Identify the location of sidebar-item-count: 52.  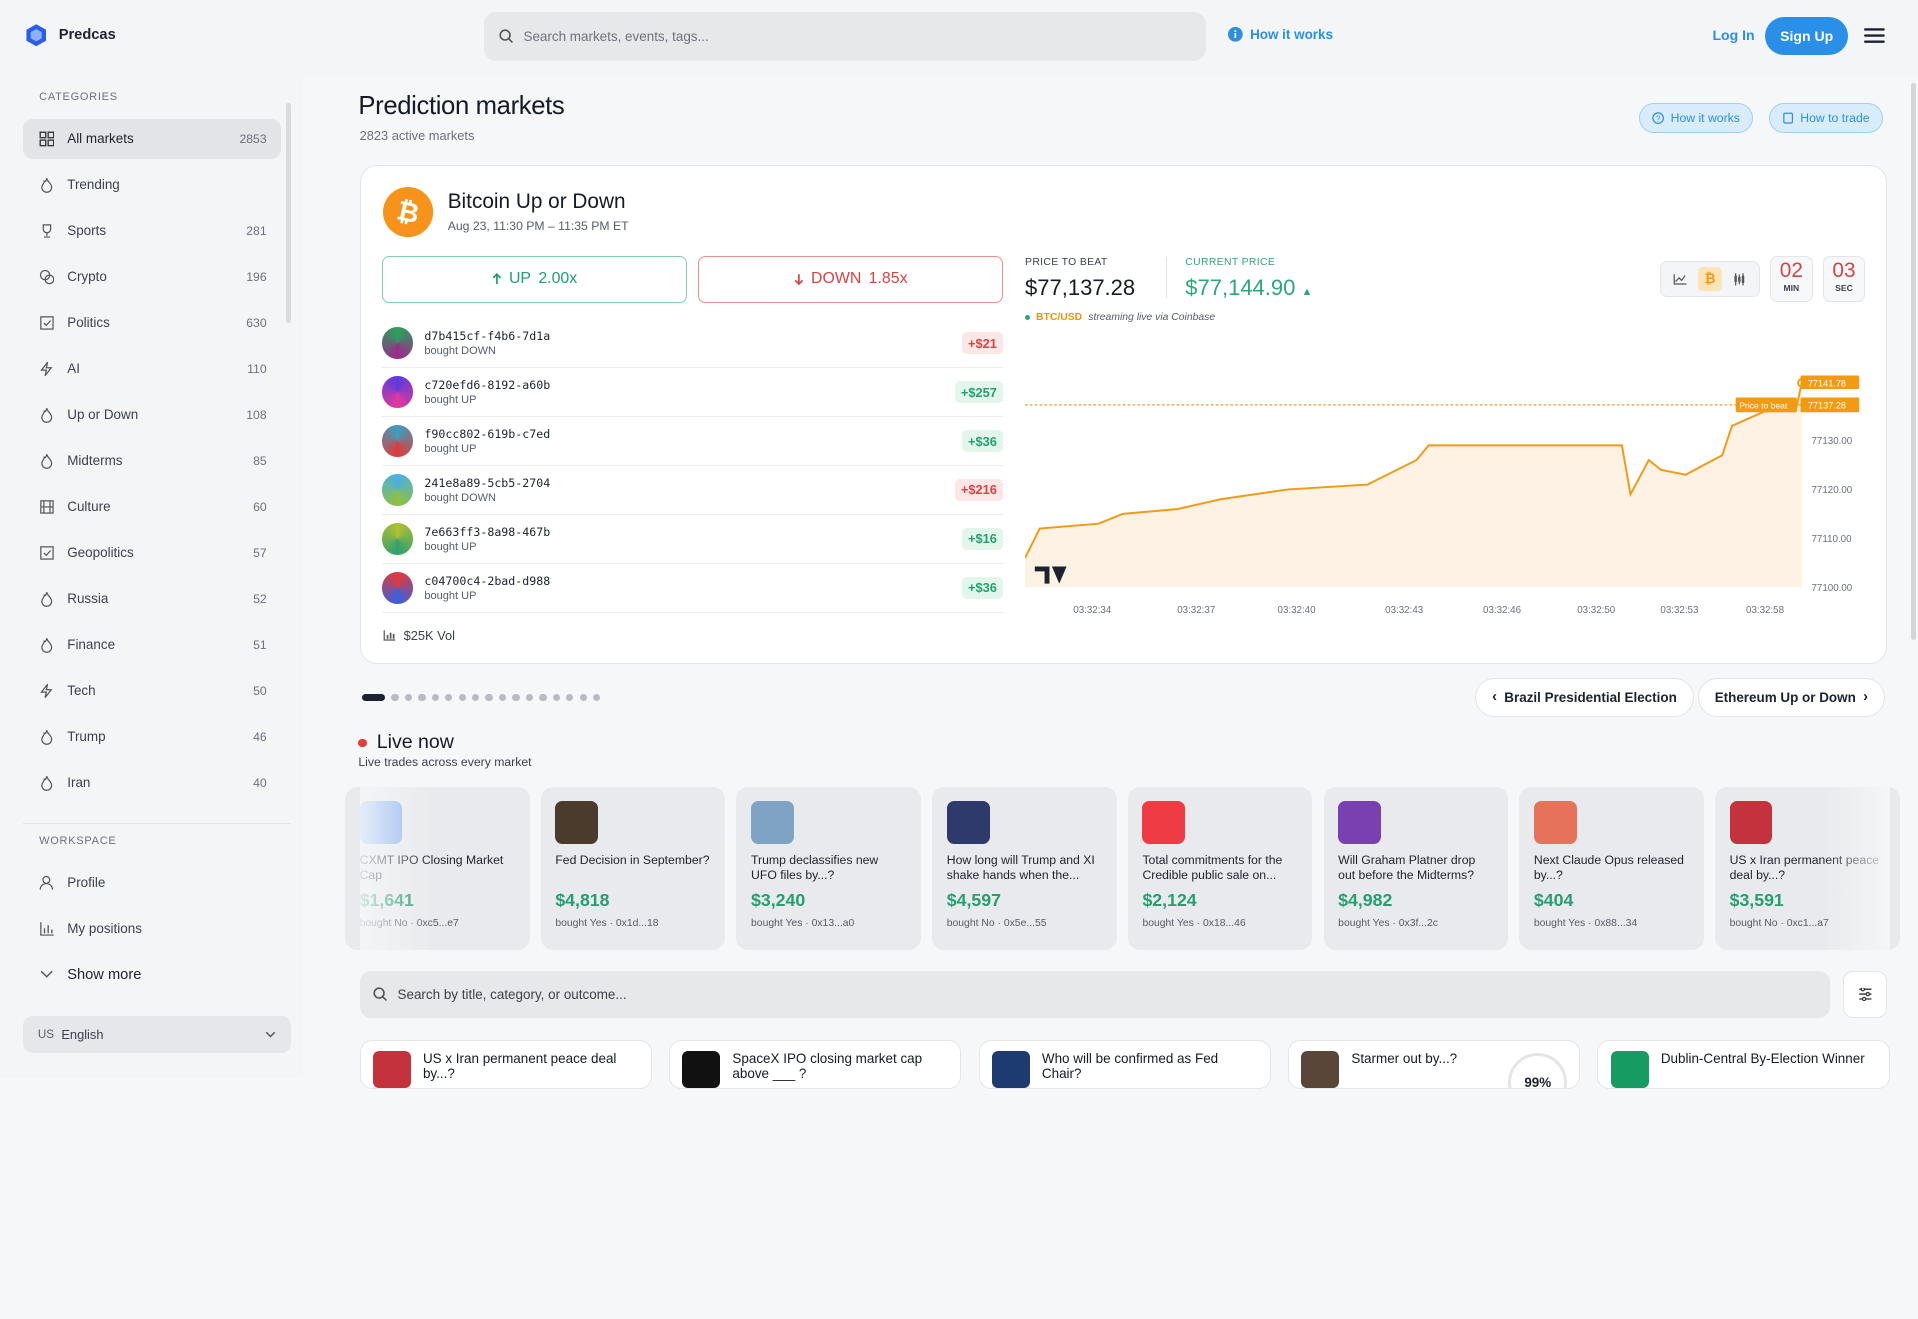
(260, 598).